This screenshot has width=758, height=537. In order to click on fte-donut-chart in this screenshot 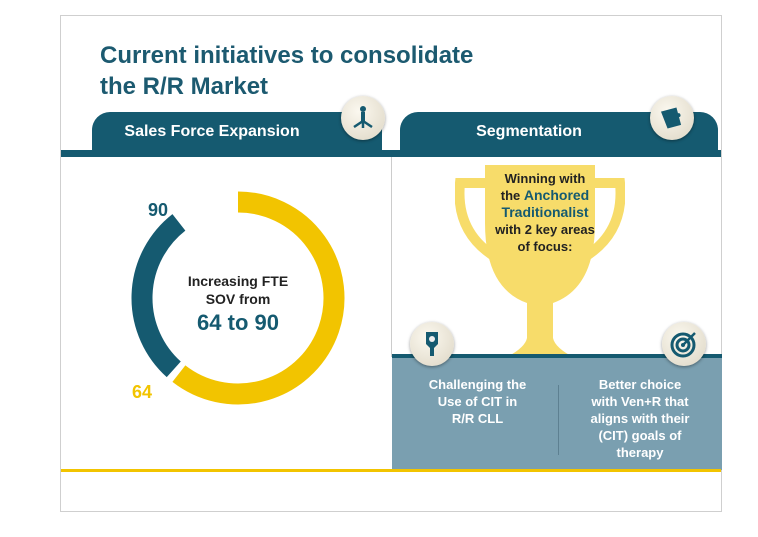, I will do `click(238, 298)`.